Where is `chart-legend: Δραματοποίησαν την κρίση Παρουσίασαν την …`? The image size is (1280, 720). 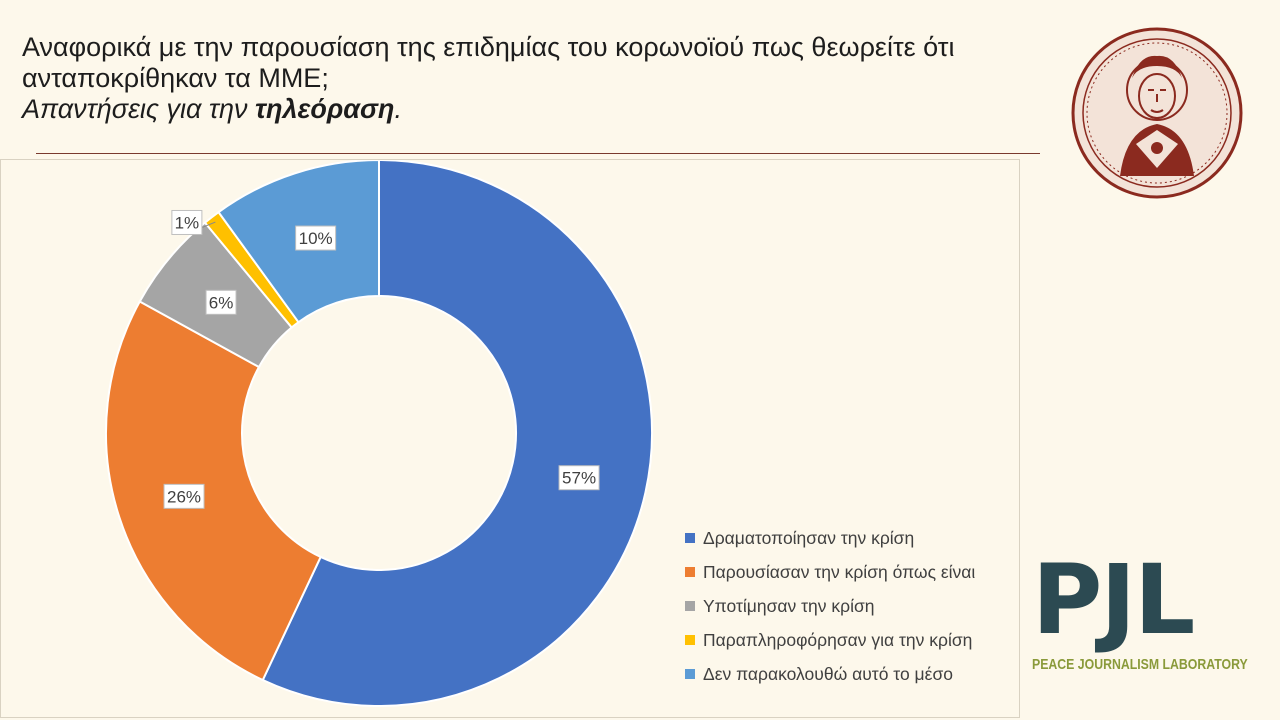 chart-legend: Δραματοποίησαν την κρίση Παρουσίασαν την … is located at coordinates (830, 606).